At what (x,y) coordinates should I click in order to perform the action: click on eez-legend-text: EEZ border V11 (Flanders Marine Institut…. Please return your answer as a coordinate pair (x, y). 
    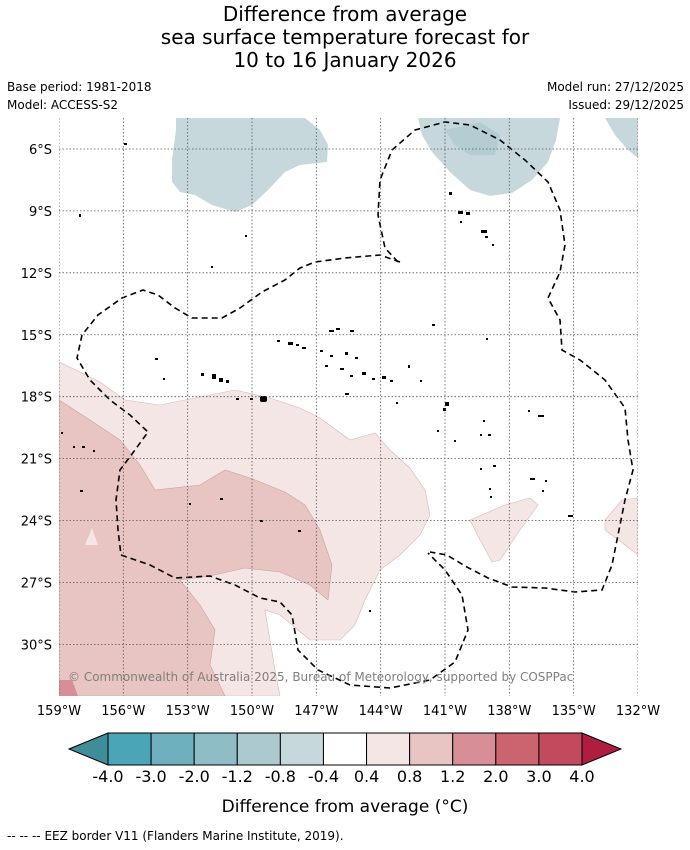
    Looking at the image, I should click on (194, 836).